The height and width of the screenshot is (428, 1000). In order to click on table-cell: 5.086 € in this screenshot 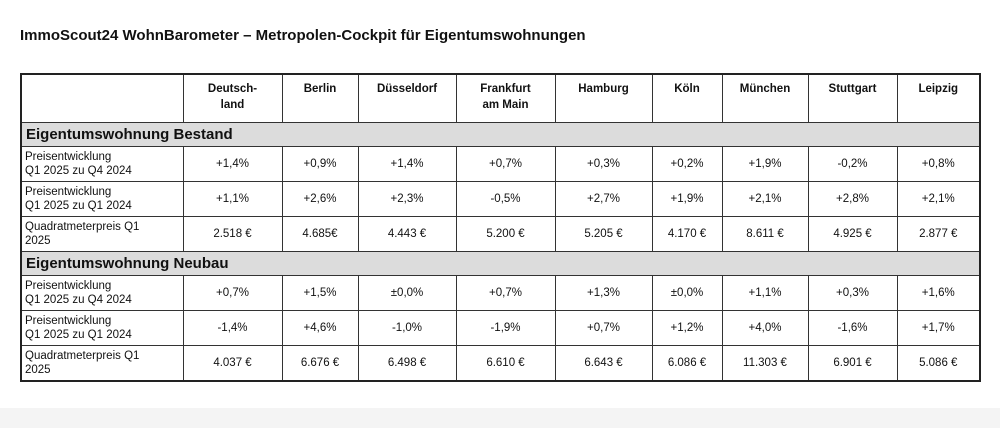, I will do `click(938, 363)`.